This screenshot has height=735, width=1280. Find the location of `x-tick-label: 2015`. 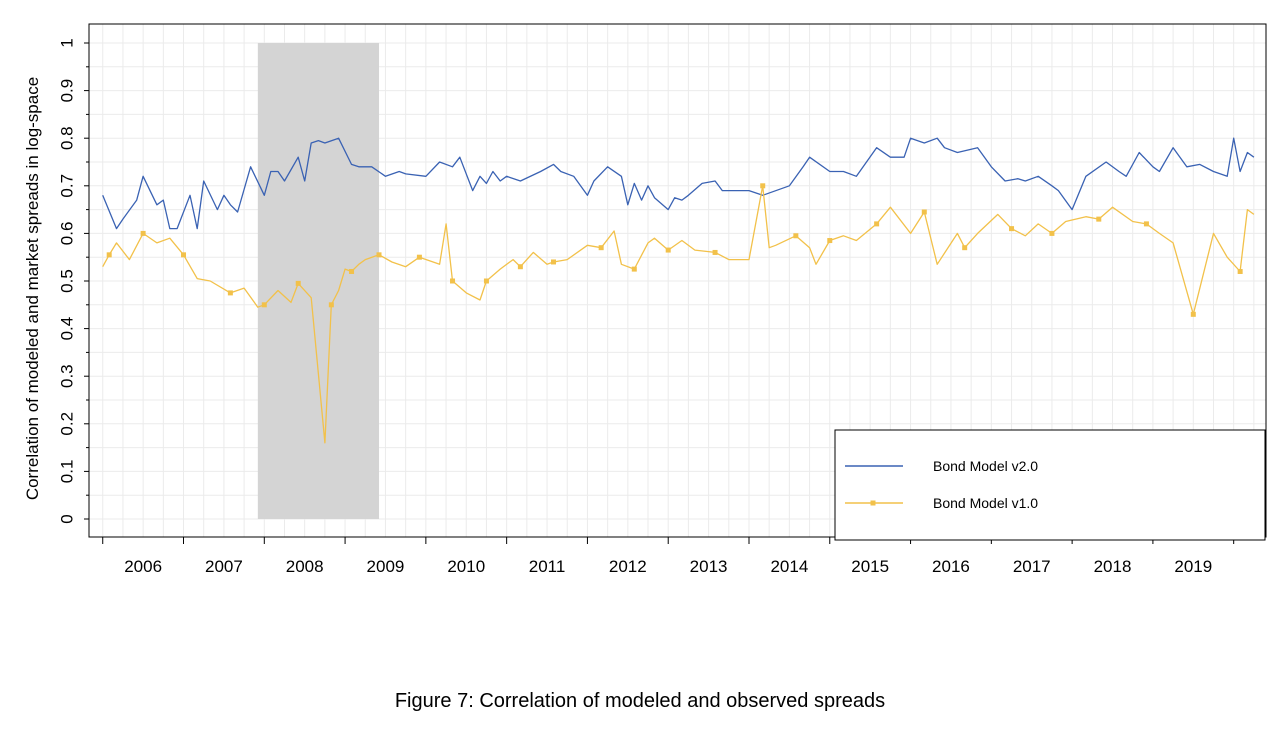

x-tick-label: 2015 is located at coordinates (870, 566).